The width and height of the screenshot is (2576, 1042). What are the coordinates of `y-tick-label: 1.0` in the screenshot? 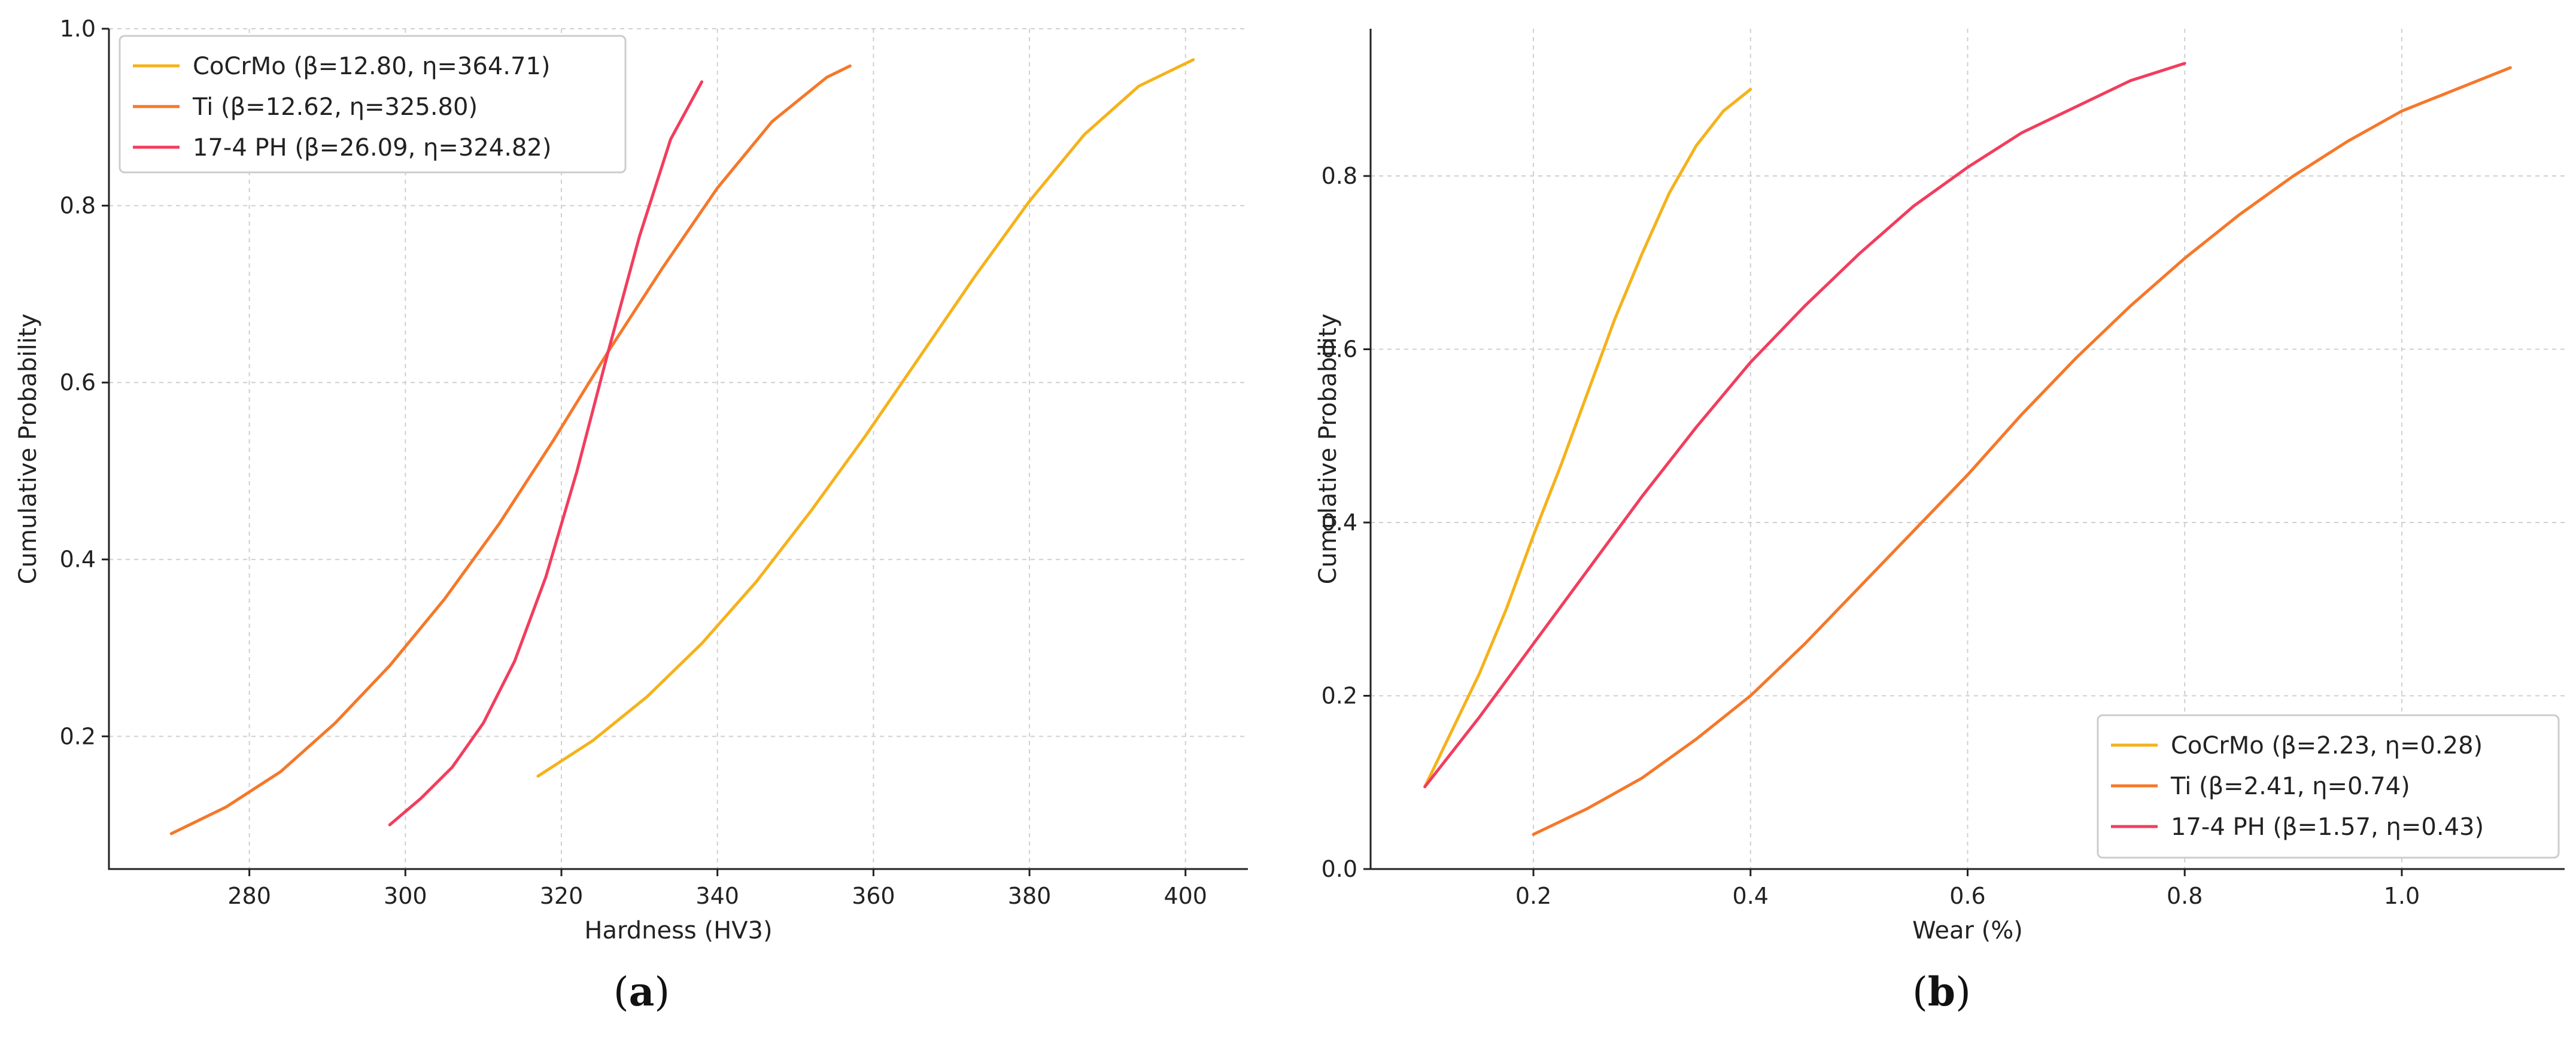 It's located at (78, 29).